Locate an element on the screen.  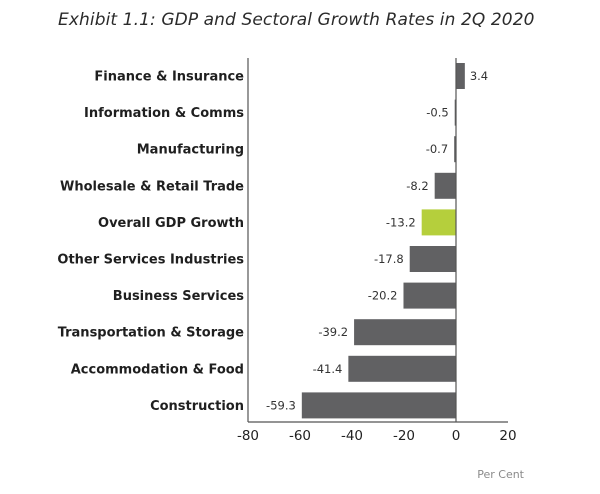
category-label: Transportation & Storage is located at coordinates (151, 333).